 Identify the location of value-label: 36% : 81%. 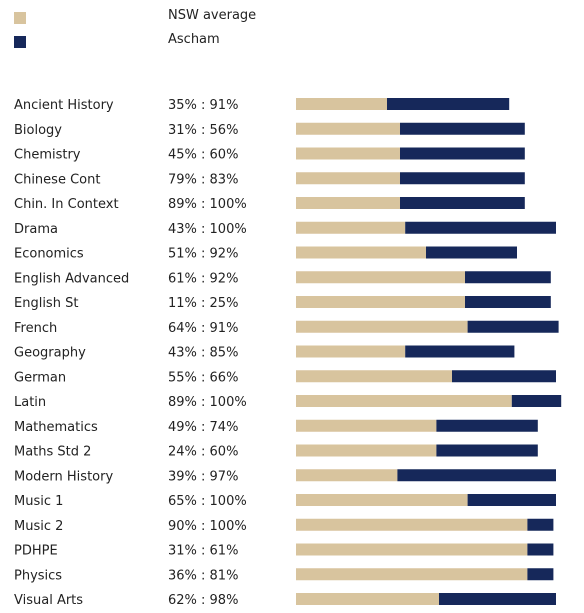
(203, 575).